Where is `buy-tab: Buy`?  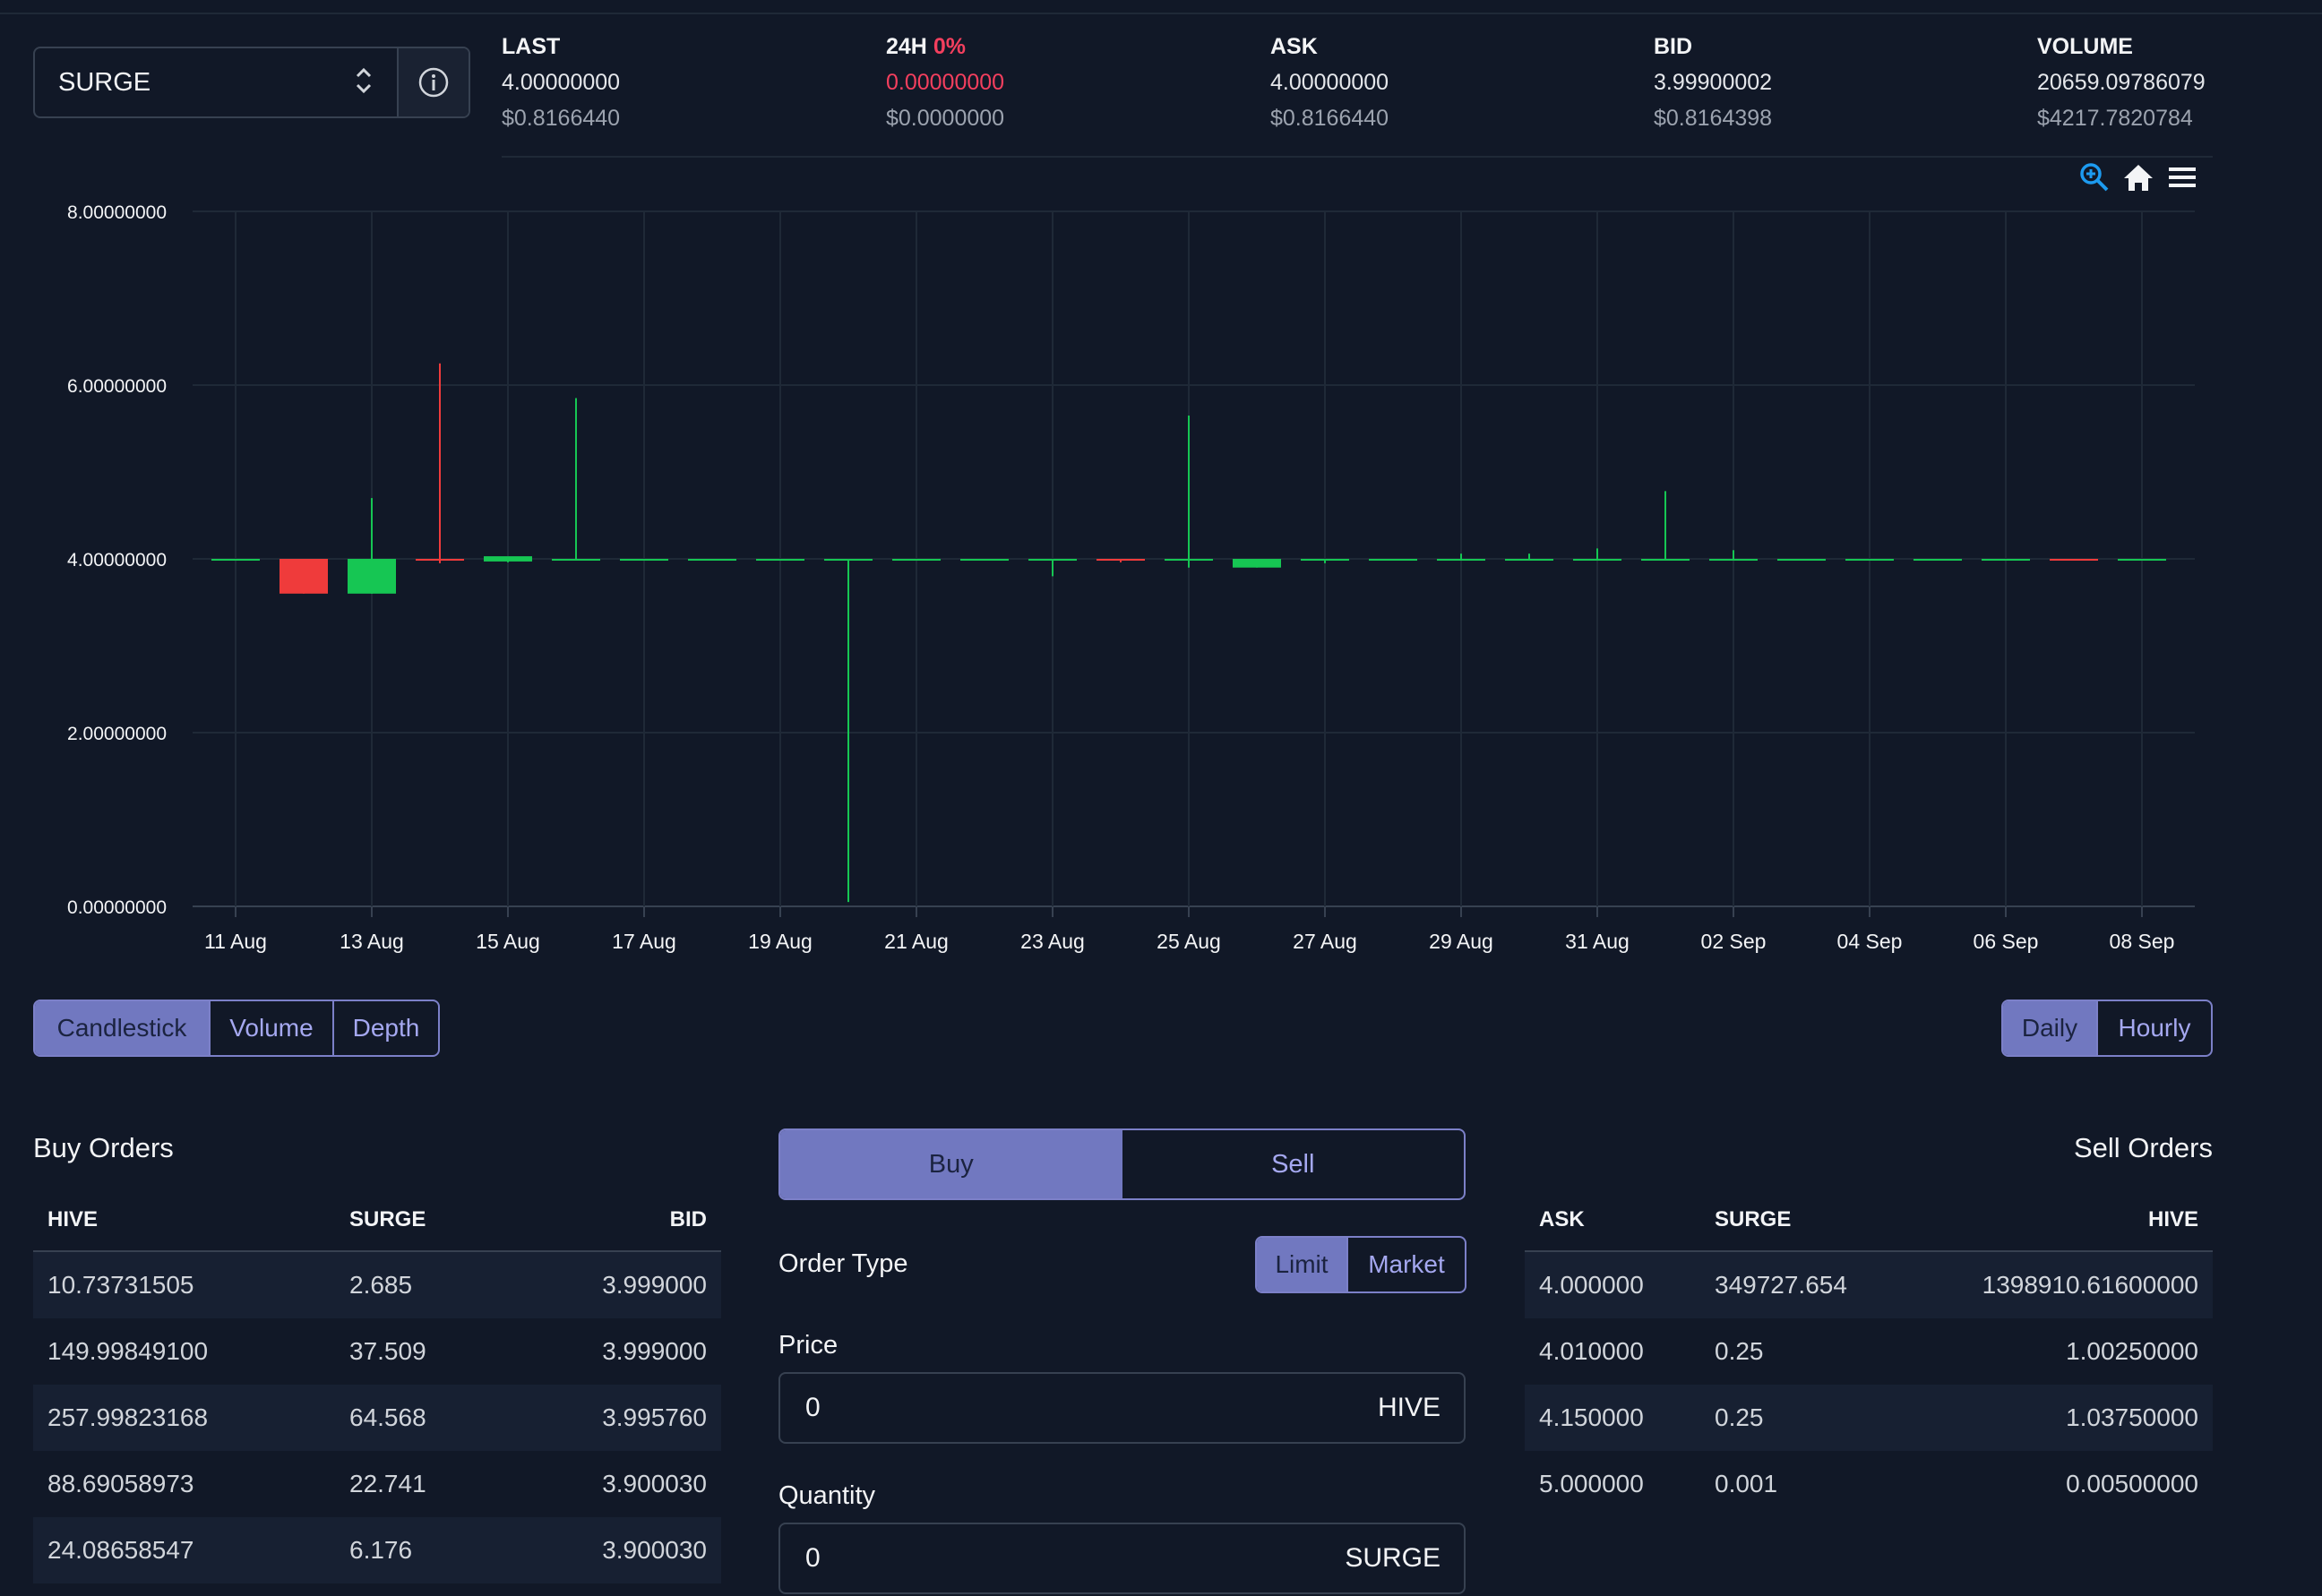 buy-tab: Buy is located at coordinates (951, 1164).